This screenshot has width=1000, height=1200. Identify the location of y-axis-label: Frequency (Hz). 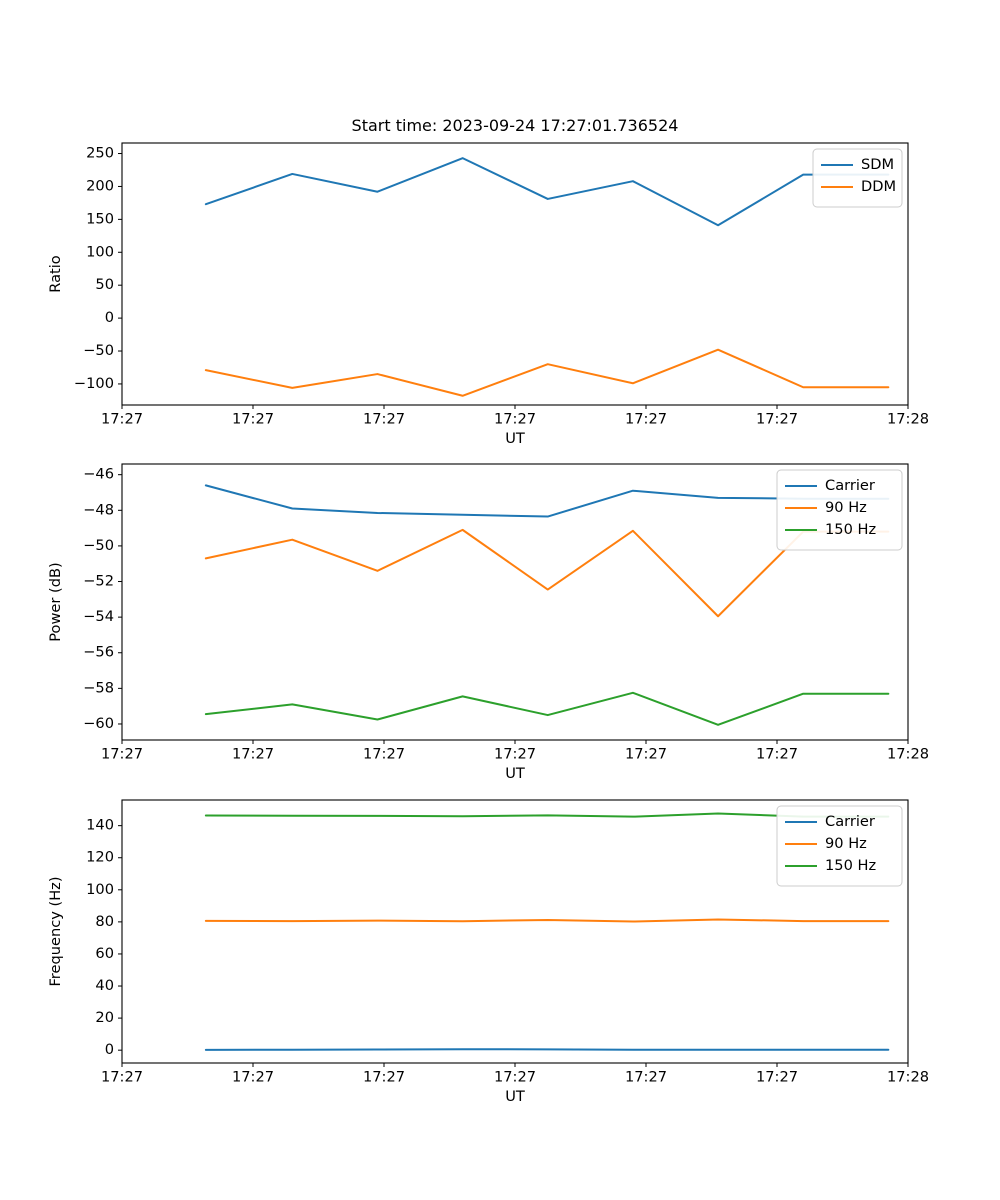
(55, 931).